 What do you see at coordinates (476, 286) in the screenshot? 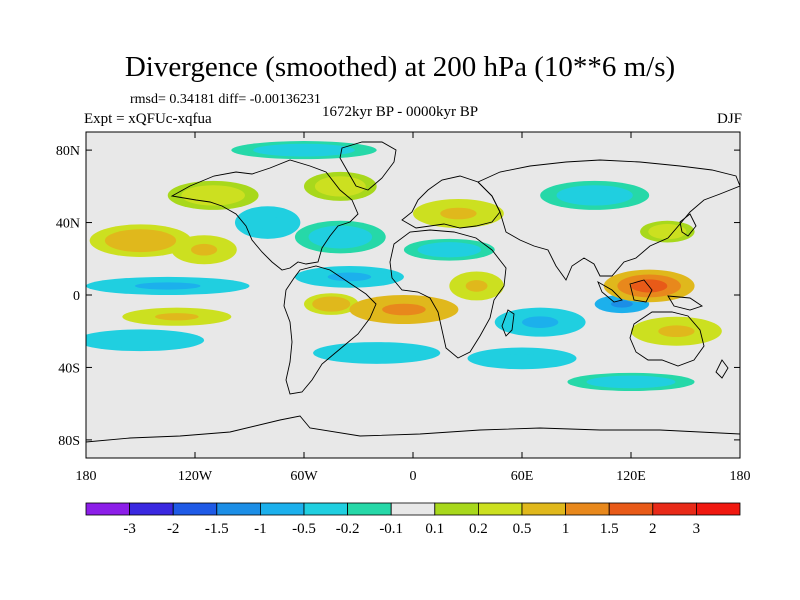
I see `anomaly-africa-positive` at bounding box center [476, 286].